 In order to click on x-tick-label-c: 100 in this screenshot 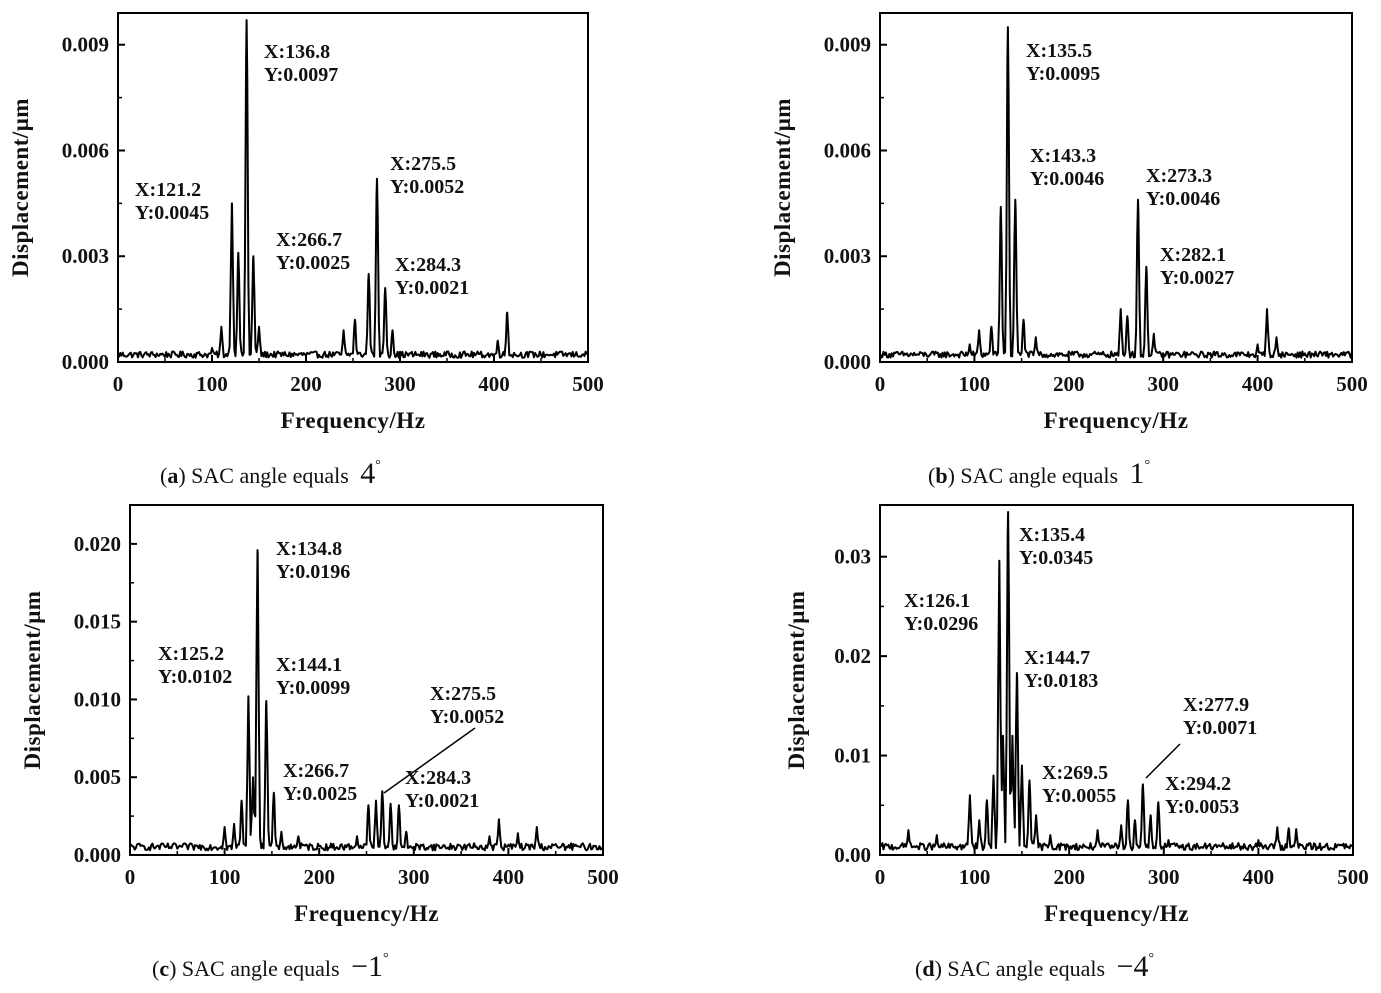, I will do `click(225, 877)`.